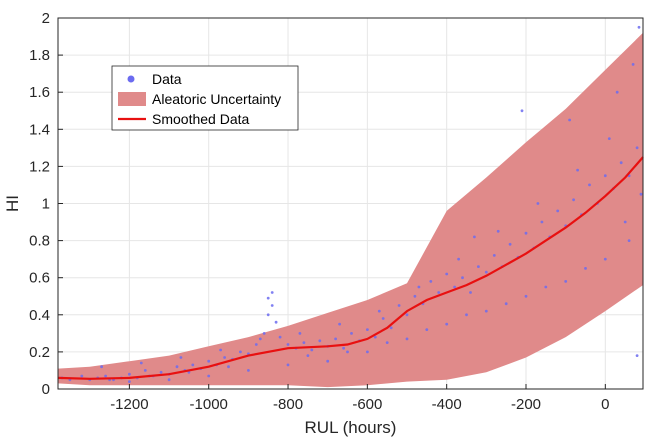 The height and width of the screenshot is (439, 646). I want to click on x-tick-label: -1000, so click(209, 404).